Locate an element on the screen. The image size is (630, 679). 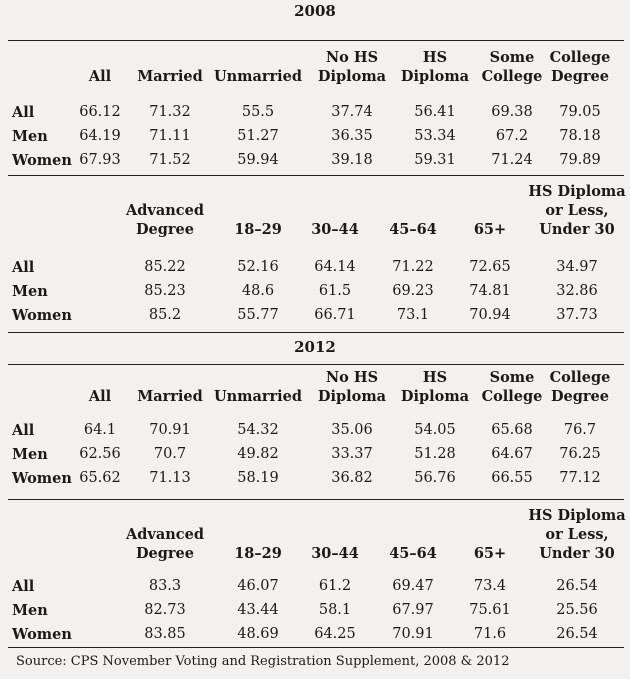
table-cell: 43.44 is located at coordinates (258, 610).